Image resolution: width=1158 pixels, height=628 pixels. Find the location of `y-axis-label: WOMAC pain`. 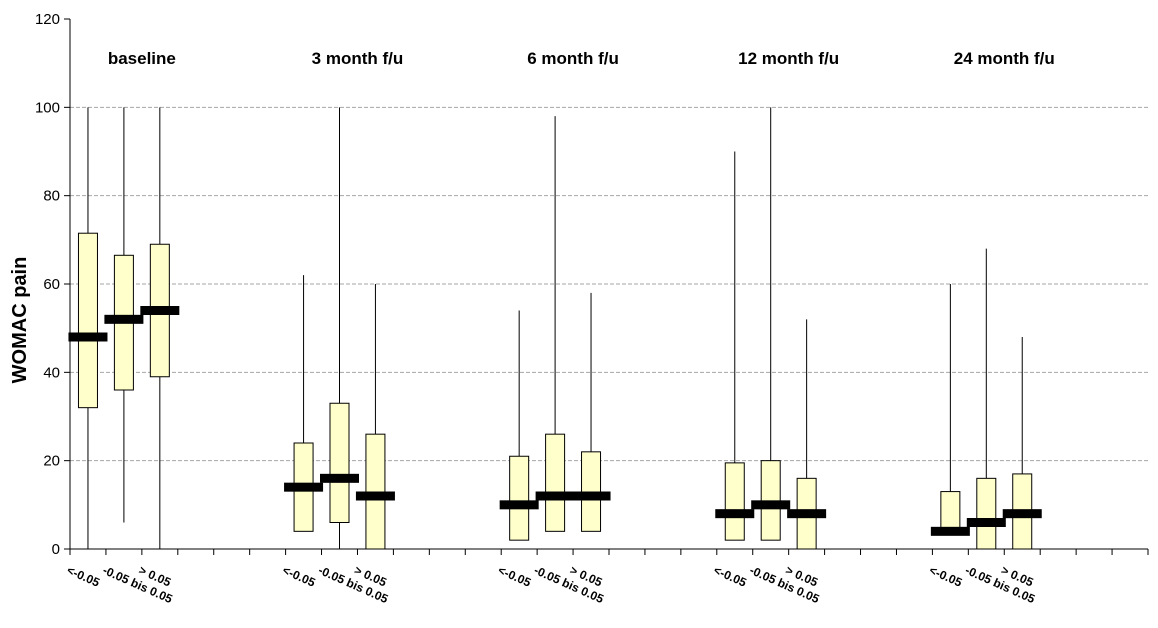

y-axis-label: WOMAC pain is located at coordinates (20, 320).